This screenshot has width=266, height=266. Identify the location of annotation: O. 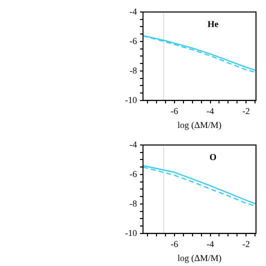
(213, 157).